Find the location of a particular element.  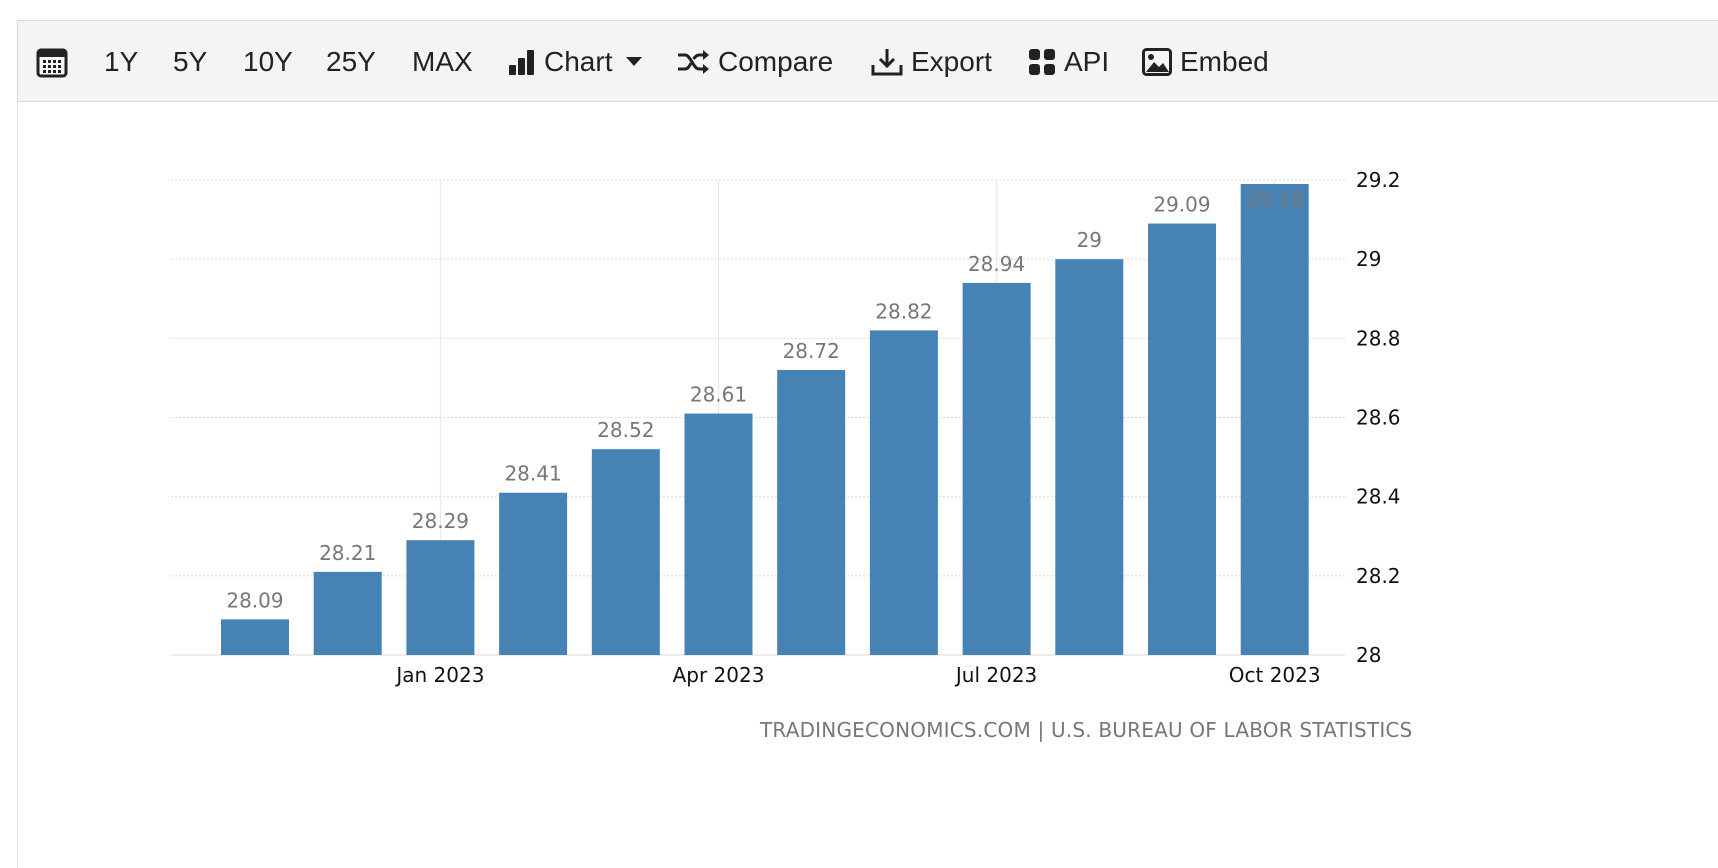

download-icon is located at coordinates (887, 62).